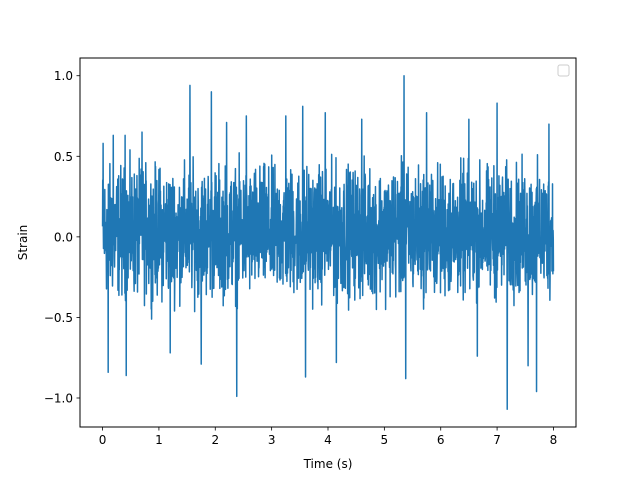 Image resolution: width=640 pixels, height=480 pixels. What do you see at coordinates (63, 237) in the screenshot?
I see `y-tick-label: 0.0` at bounding box center [63, 237].